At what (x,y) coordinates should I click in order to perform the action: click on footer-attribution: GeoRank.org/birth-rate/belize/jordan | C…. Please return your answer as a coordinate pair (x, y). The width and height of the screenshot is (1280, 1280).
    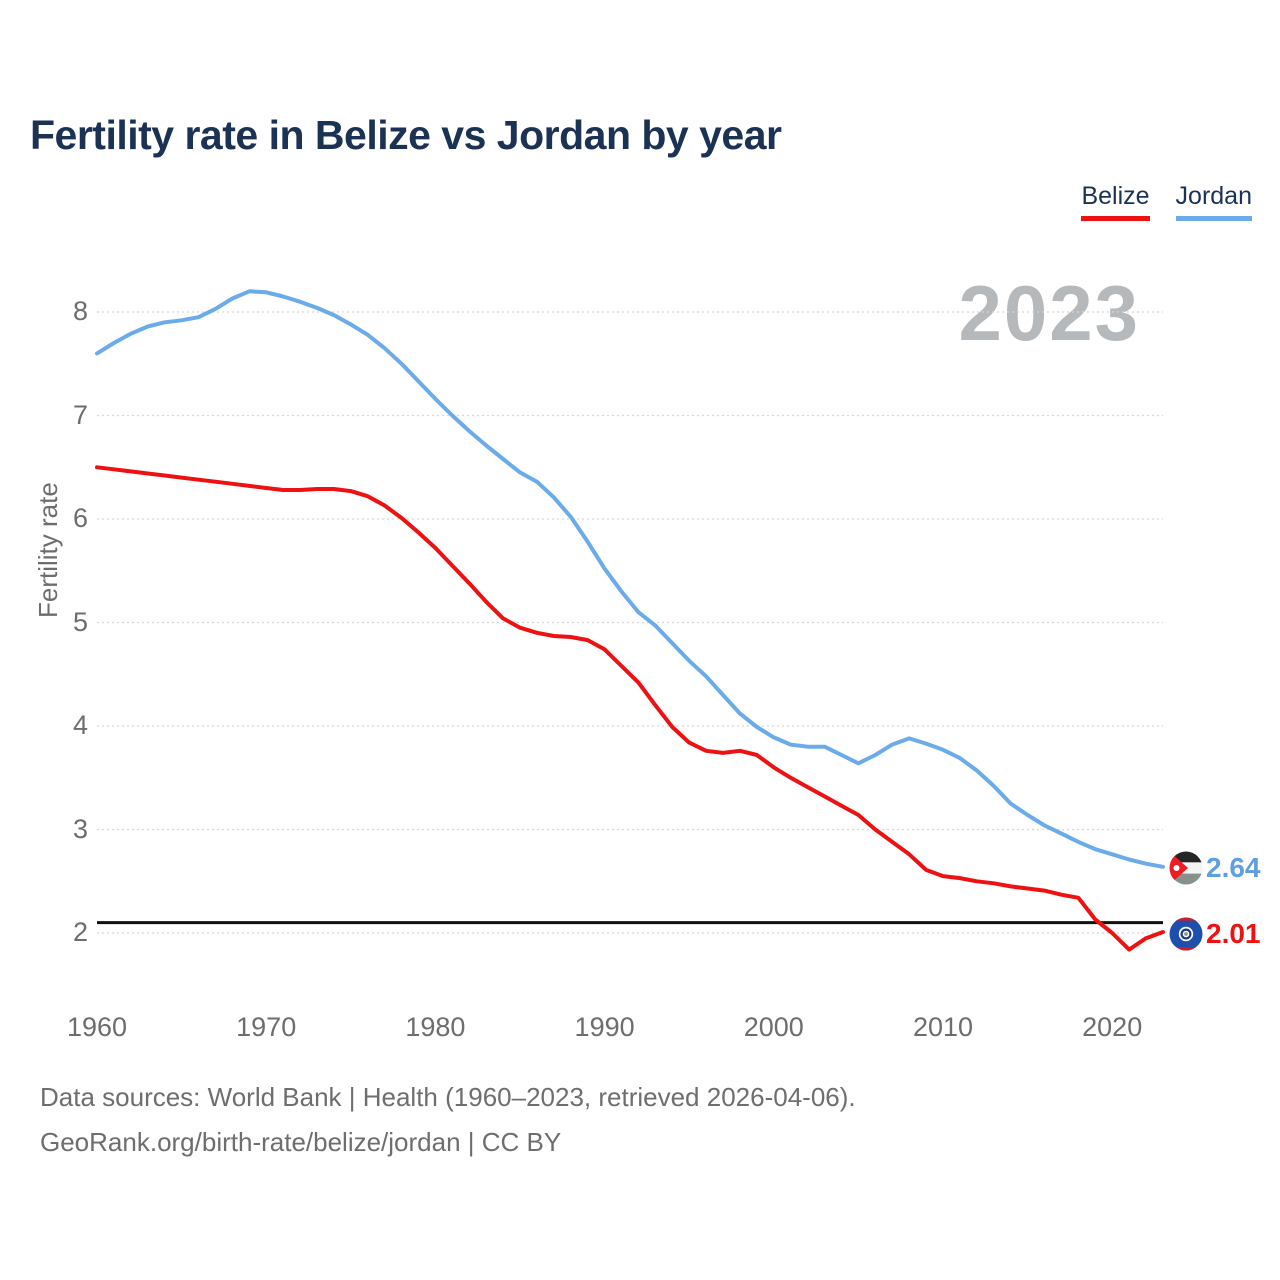
    Looking at the image, I should click on (301, 1142).